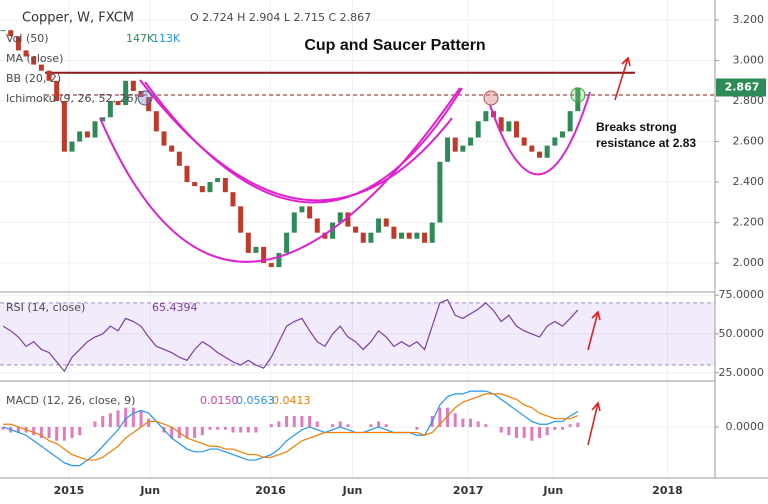 The width and height of the screenshot is (768, 504). What do you see at coordinates (636, 127) in the screenshot?
I see `annotation: Breaks strong` at bounding box center [636, 127].